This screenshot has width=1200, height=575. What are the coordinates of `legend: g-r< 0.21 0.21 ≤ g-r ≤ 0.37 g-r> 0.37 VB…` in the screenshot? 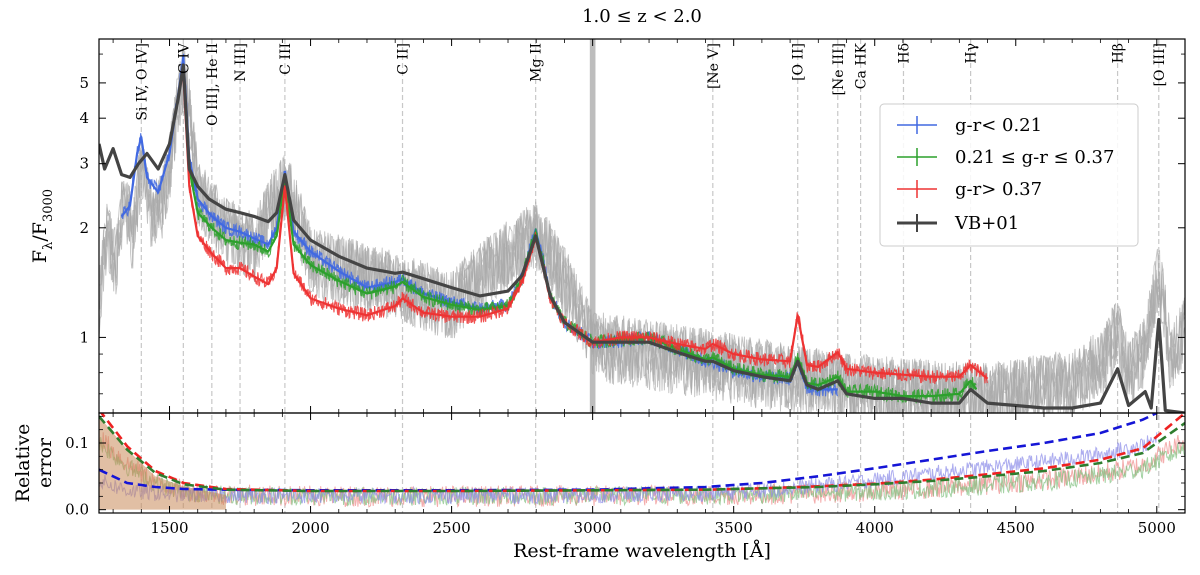 It's located at (1009, 175).